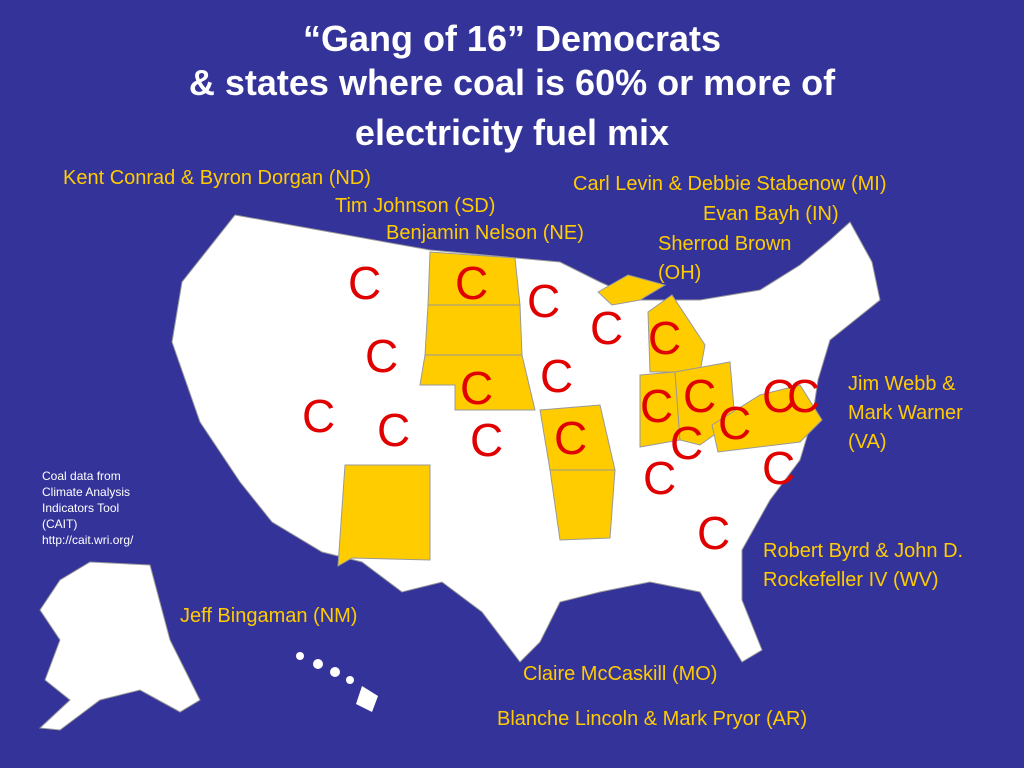  What do you see at coordinates (119, 646) in the screenshot?
I see `alaska` at bounding box center [119, 646].